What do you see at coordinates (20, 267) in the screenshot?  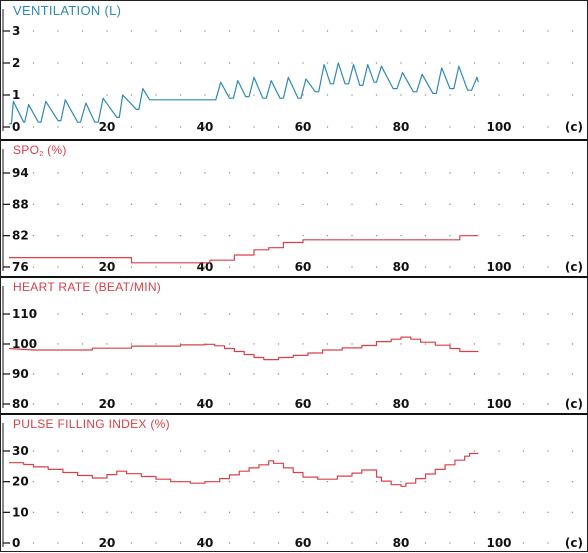 I see `y-tick-label: 76` at bounding box center [20, 267].